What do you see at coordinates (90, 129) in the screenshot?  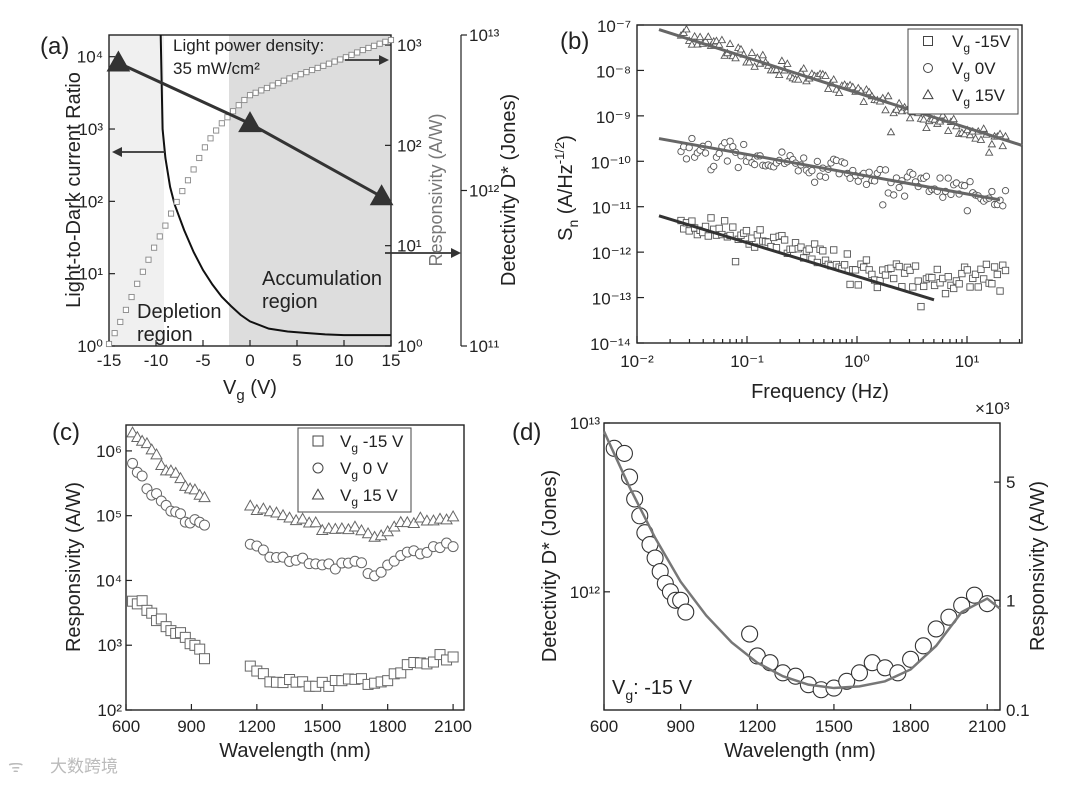 I see `panel-a-left-tick-label: 10³` at bounding box center [90, 129].